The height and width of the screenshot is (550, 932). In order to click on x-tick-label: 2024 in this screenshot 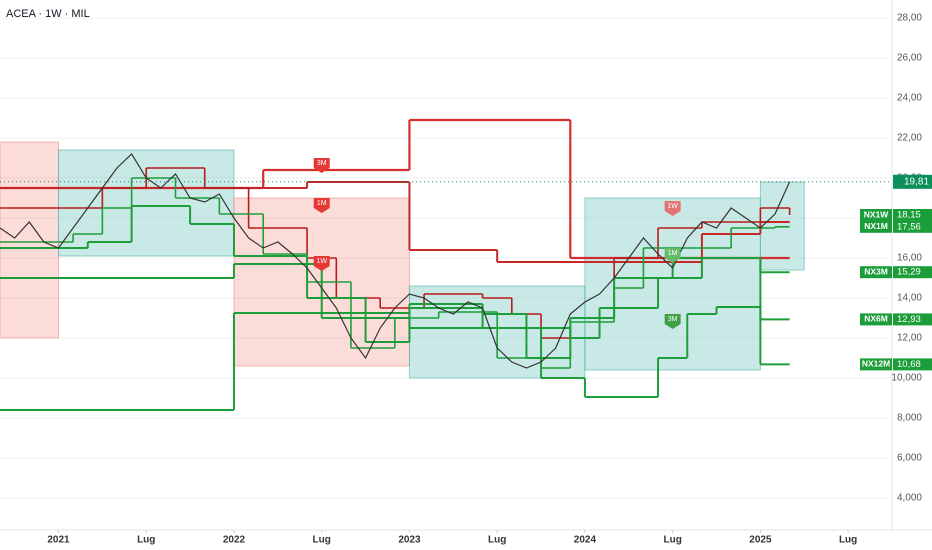, I will do `click(585, 540)`.